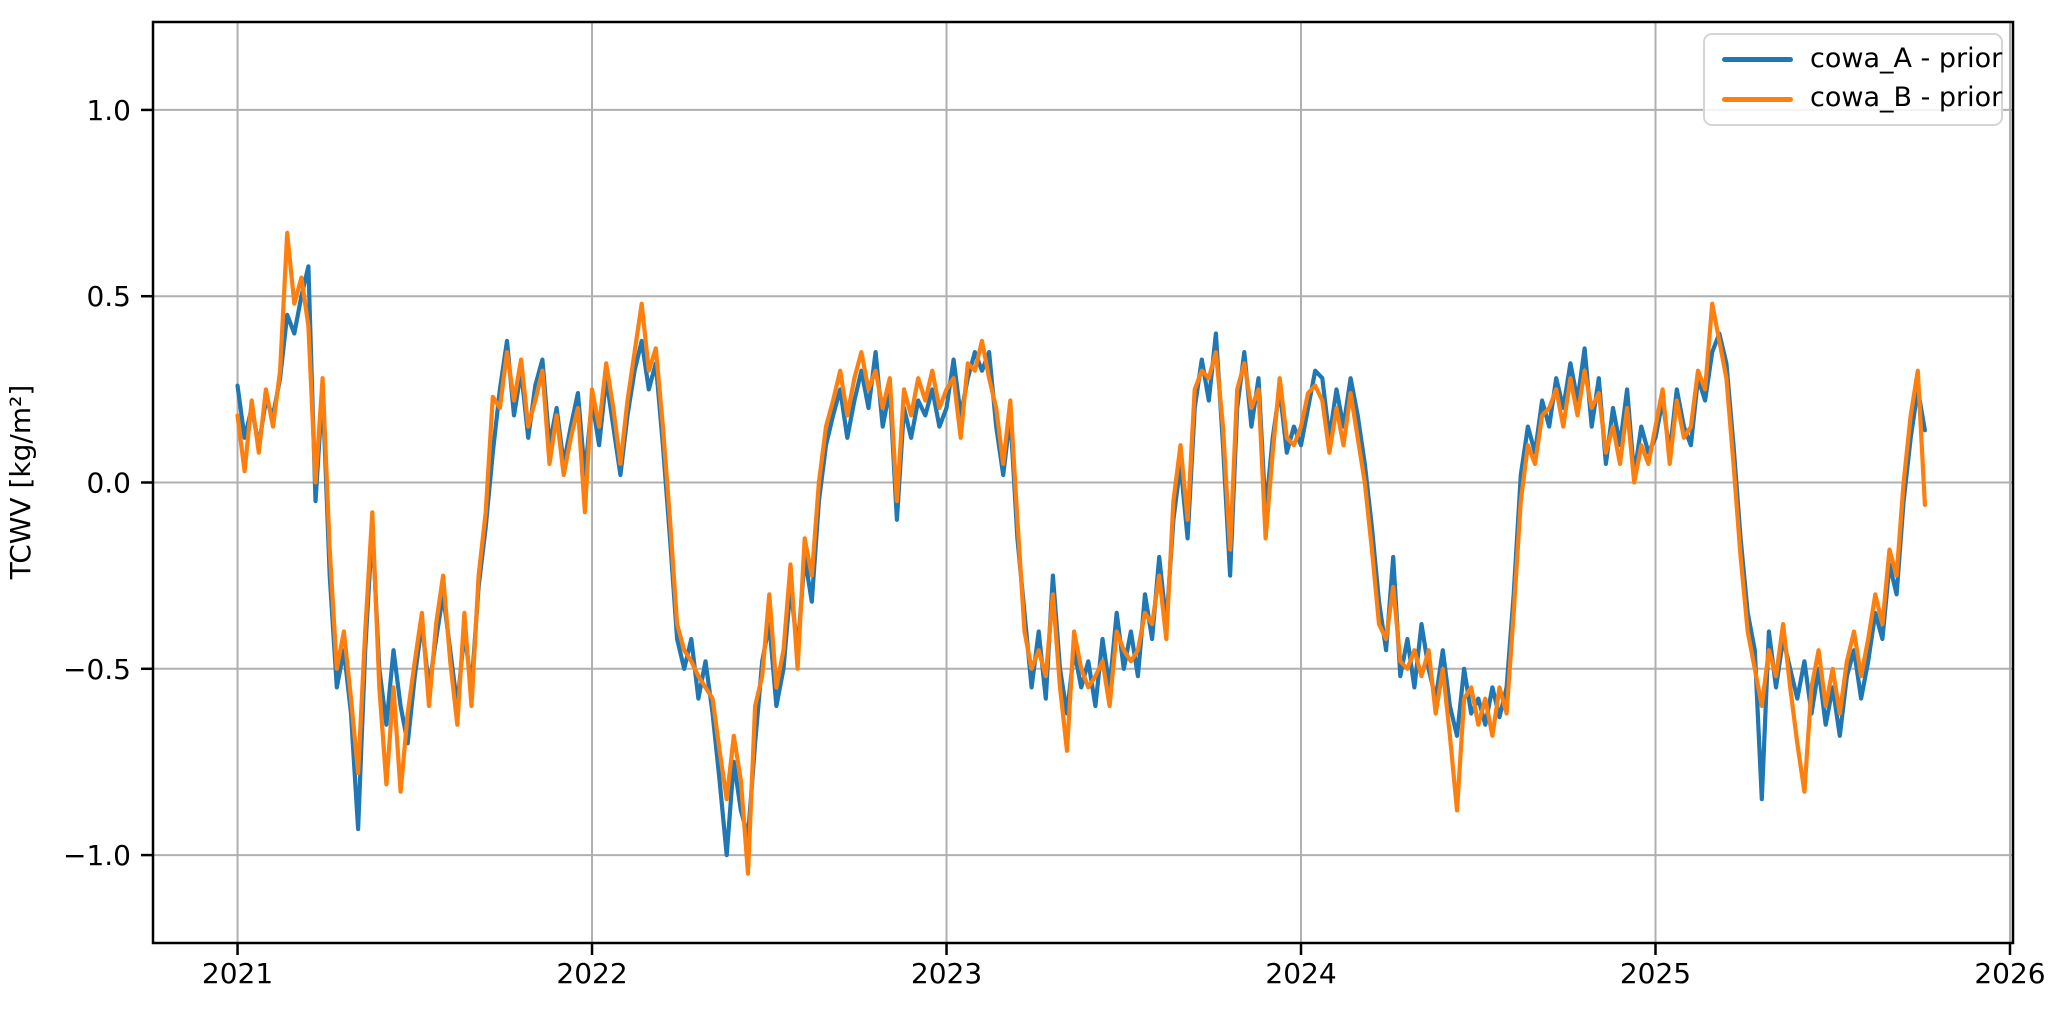  I want to click on x-tick-label: 2026, so click(2009, 973).